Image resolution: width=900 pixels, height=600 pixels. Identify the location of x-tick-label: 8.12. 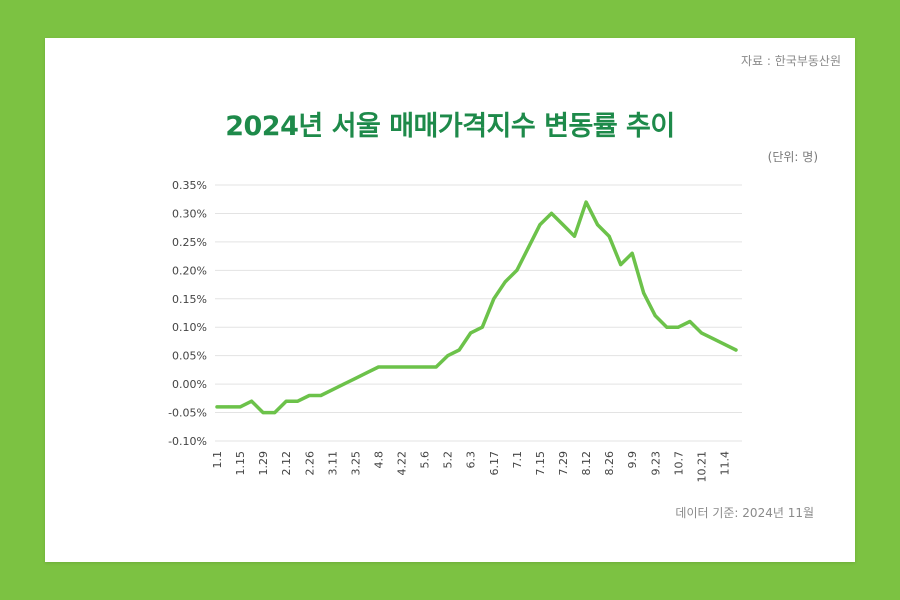
(586, 463).